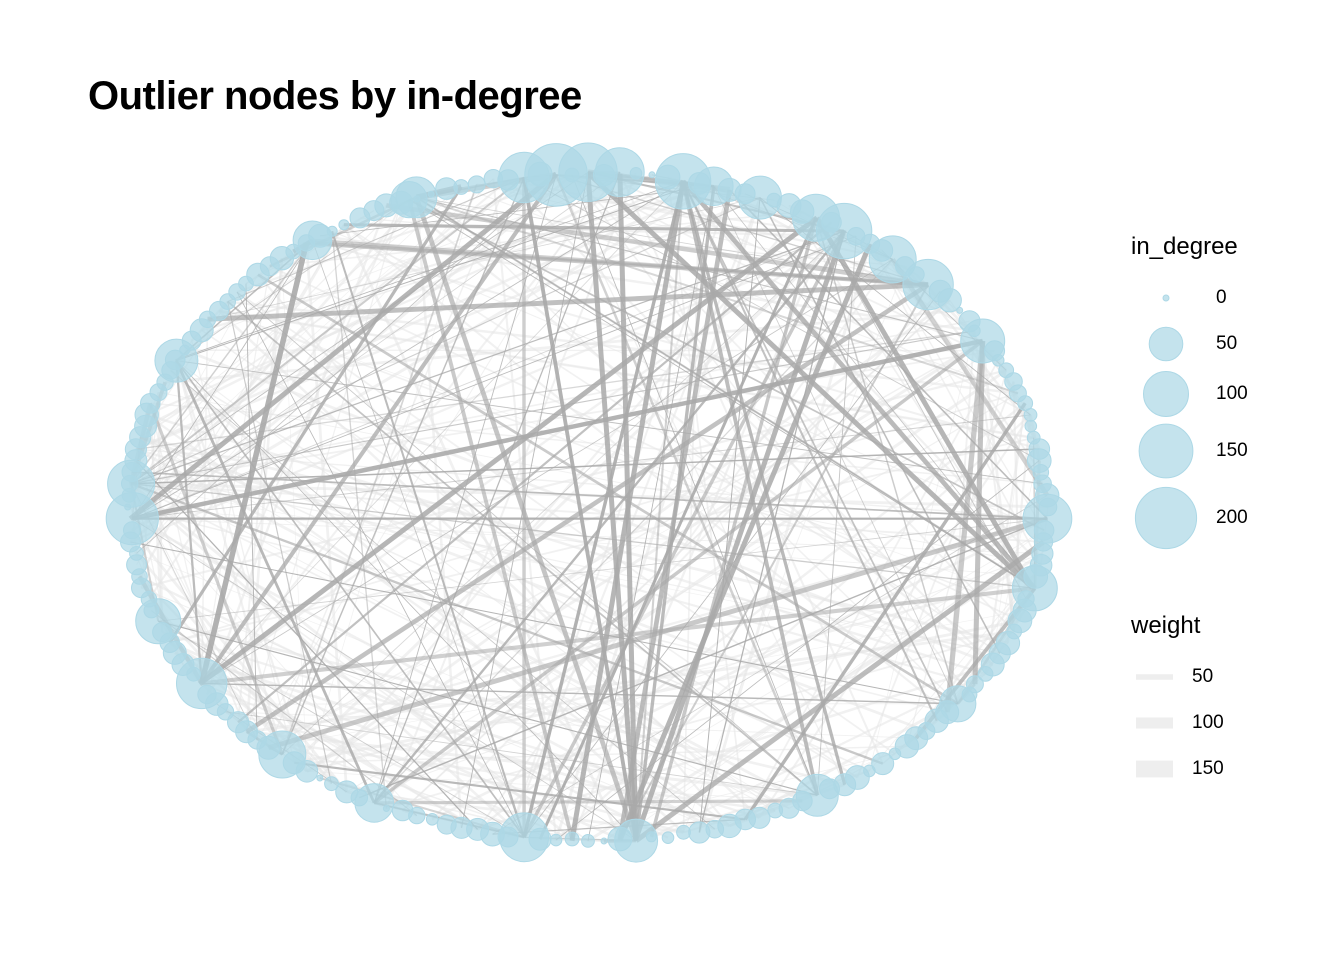 This screenshot has width=1344, height=960. I want to click on legend-size-label-0: 0, so click(1221, 297).